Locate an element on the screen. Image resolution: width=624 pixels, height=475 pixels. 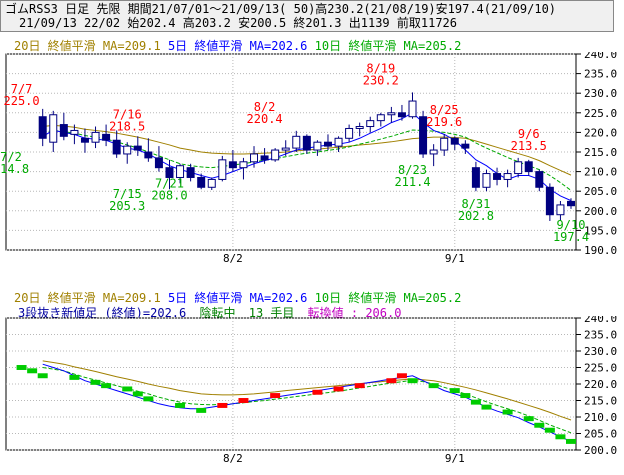
annotation-date: 7/2 is located at coordinates (11, 157).